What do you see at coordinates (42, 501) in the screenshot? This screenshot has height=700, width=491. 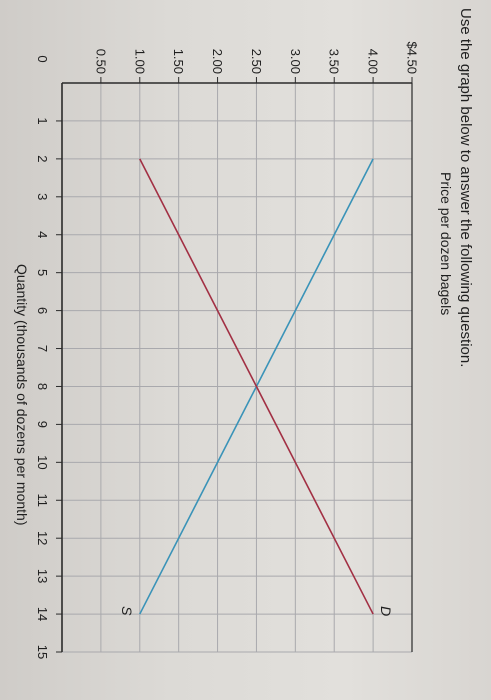 I see `x-tick-label-11: 11` at bounding box center [42, 501].